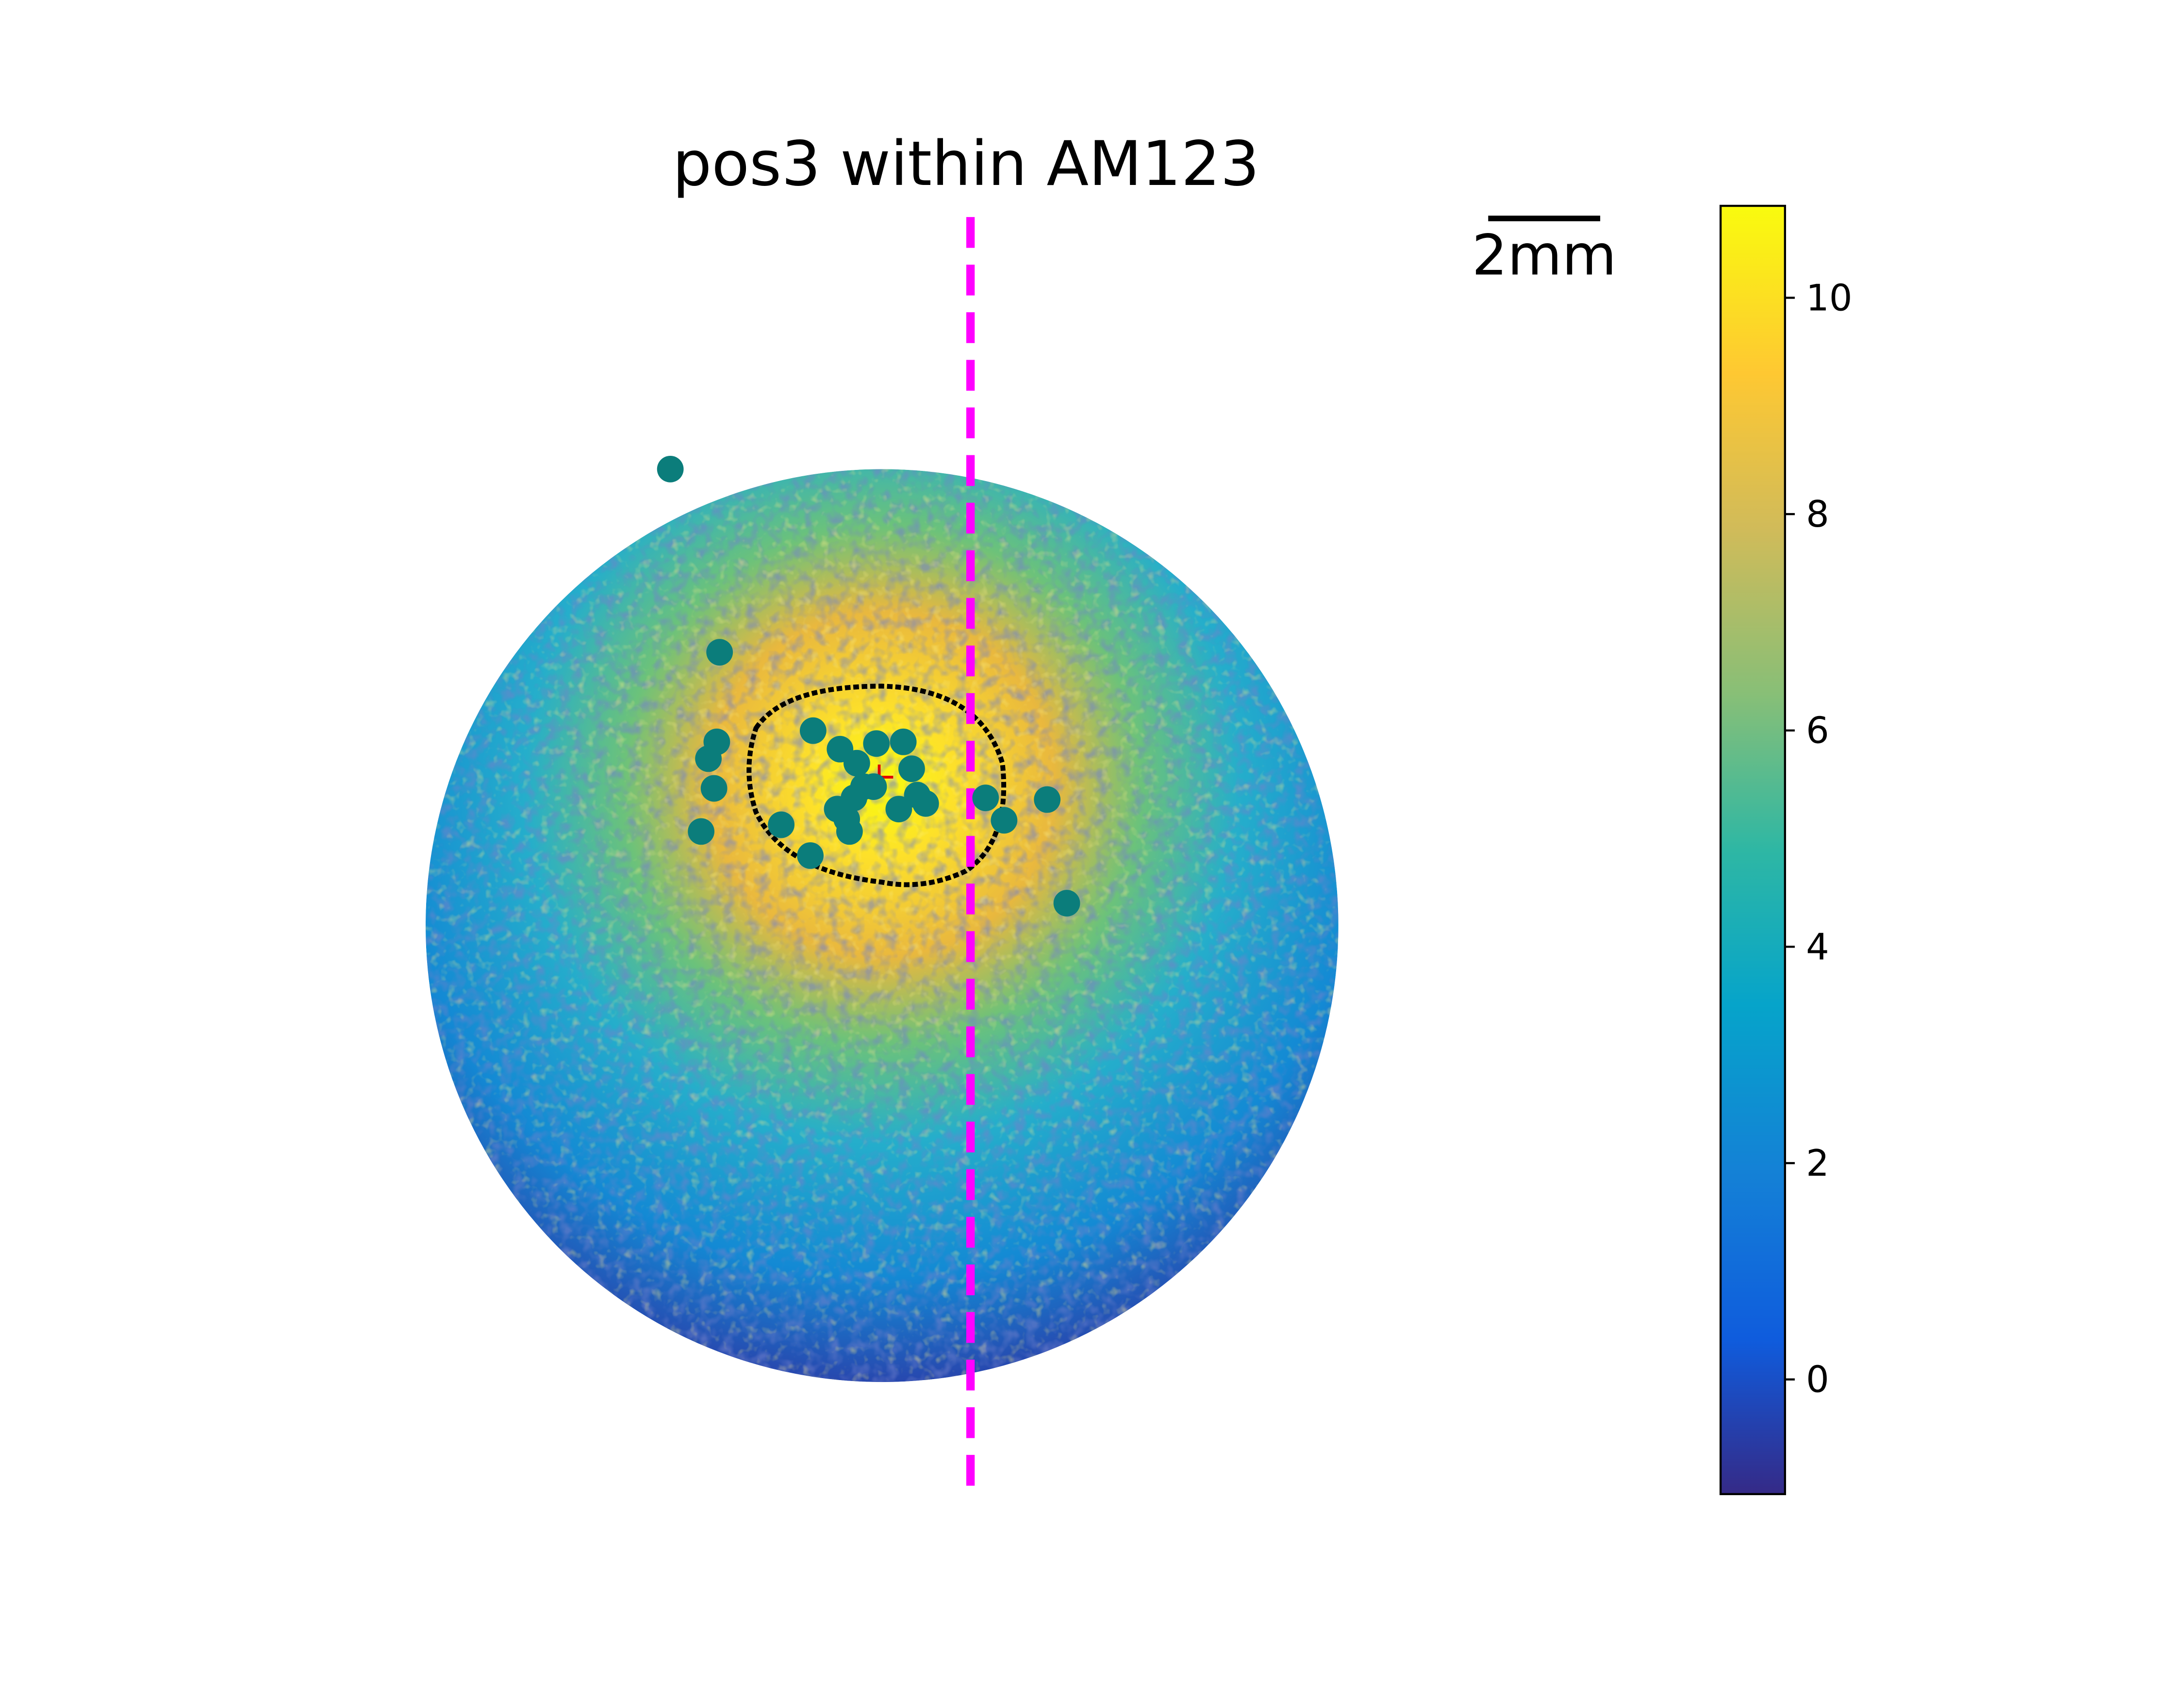  What do you see at coordinates (1753, 850) in the screenshot?
I see `colorbar` at bounding box center [1753, 850].